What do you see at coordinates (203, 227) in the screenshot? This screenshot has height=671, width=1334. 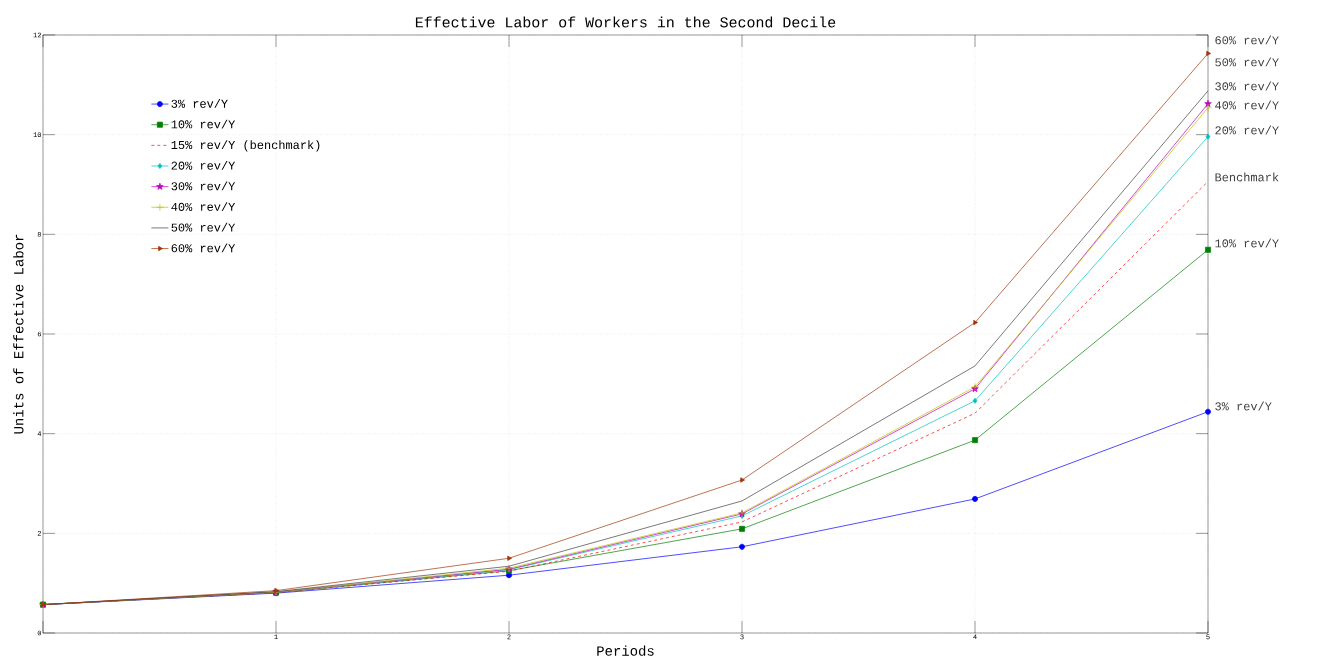 I see `legend-label: 50% rev/Y` at bounding box center [203, 227].